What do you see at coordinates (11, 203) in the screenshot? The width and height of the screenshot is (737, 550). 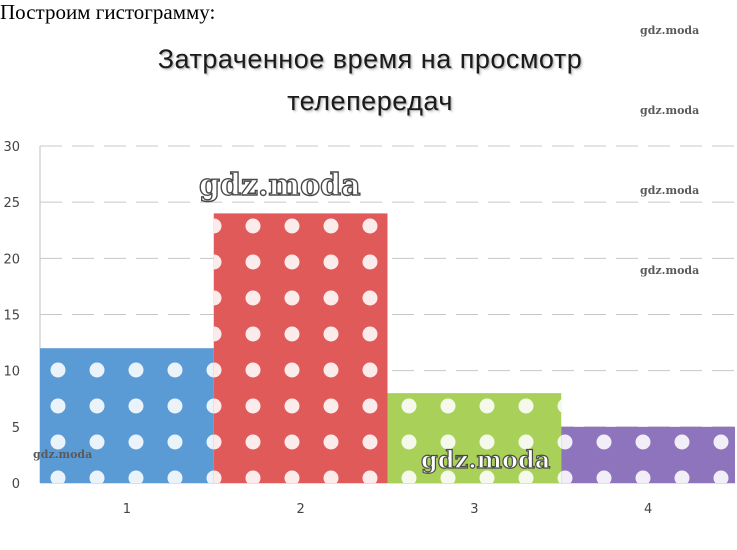 I see `y-tick-label: 25` at bounding box center [11, 203].